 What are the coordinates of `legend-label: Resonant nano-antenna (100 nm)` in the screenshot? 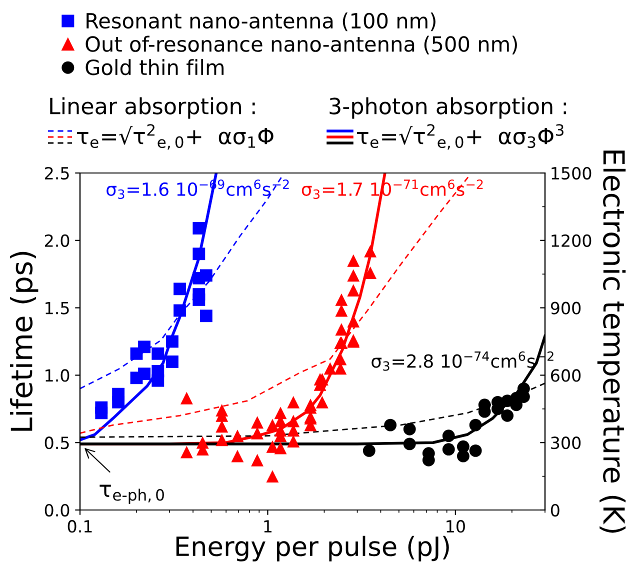 It's located at (261, 22).